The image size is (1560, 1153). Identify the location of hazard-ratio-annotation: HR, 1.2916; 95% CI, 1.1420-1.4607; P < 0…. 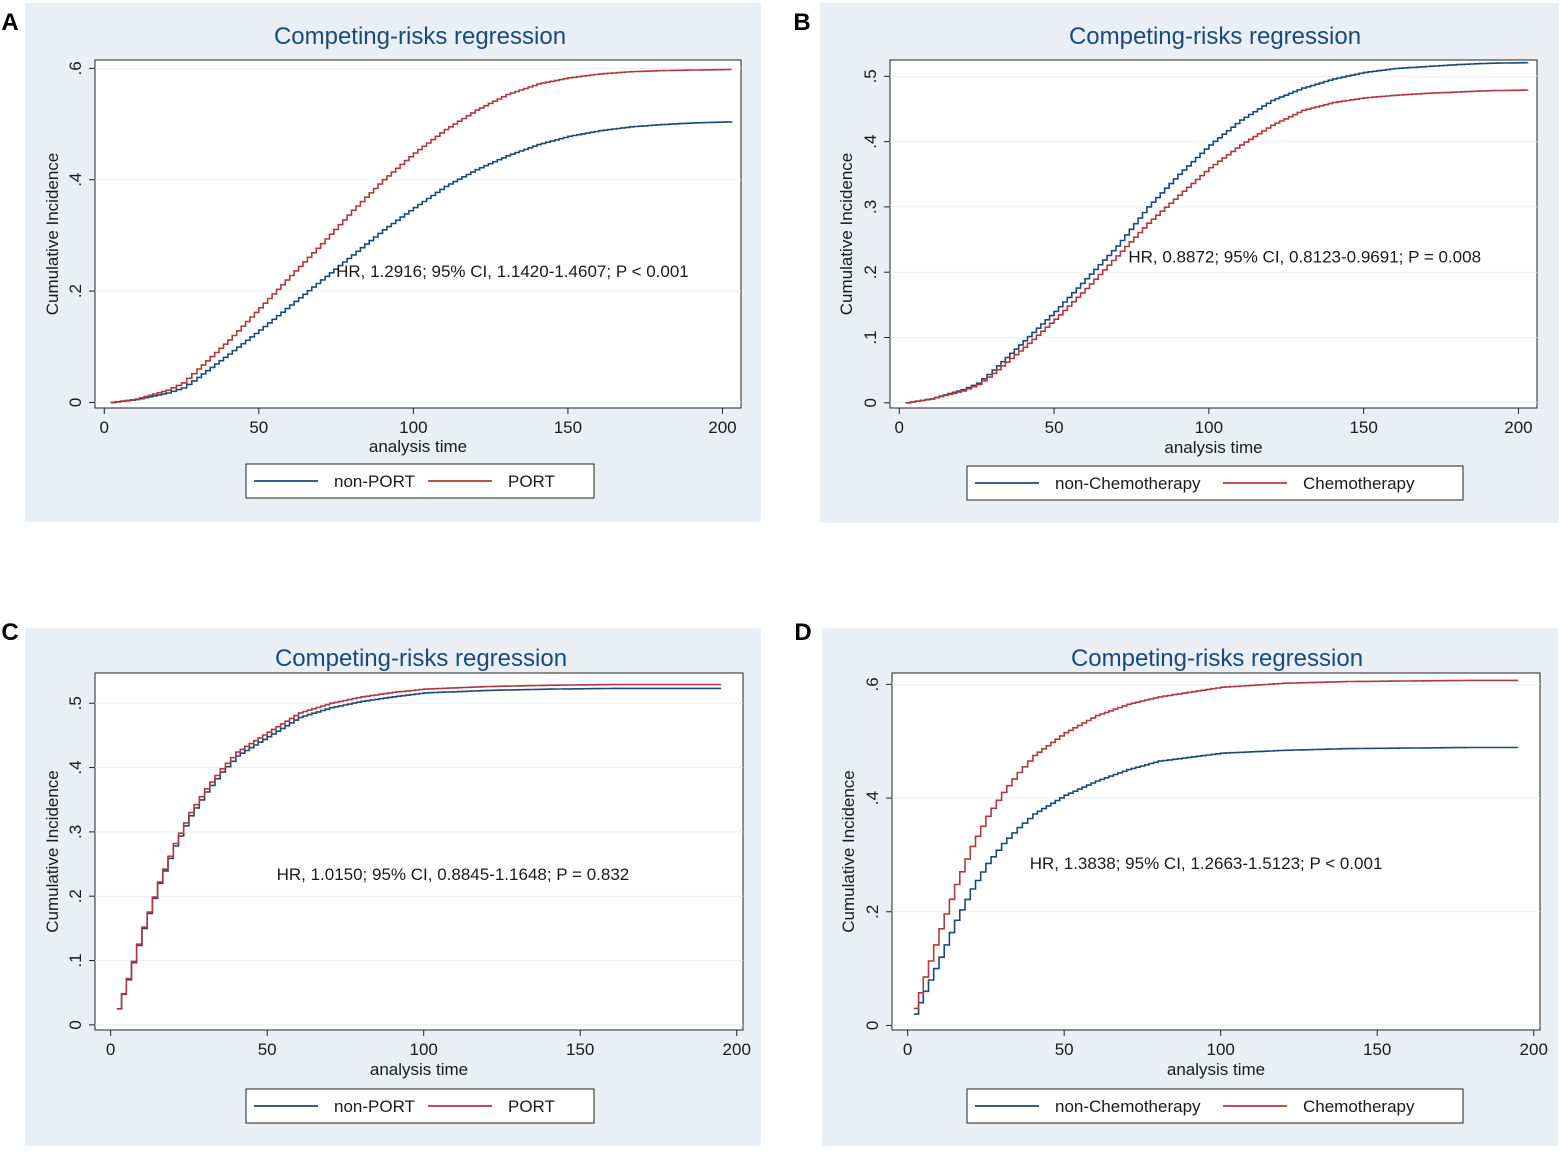
(512, 271).